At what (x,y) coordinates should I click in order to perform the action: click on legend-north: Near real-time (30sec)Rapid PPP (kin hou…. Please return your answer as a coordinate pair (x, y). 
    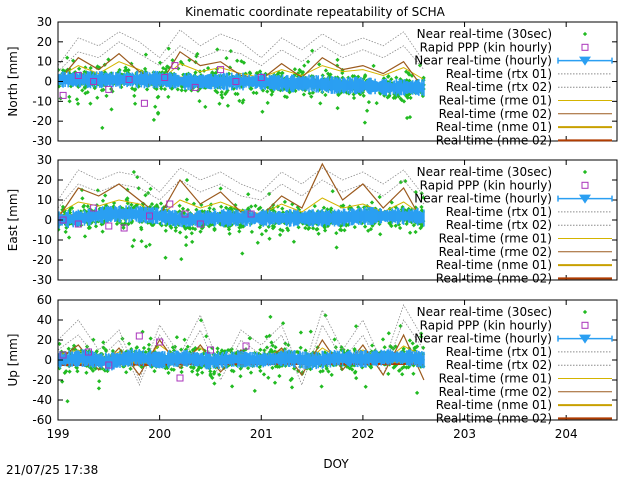
    Looking at the image, I should click on (513, 87).